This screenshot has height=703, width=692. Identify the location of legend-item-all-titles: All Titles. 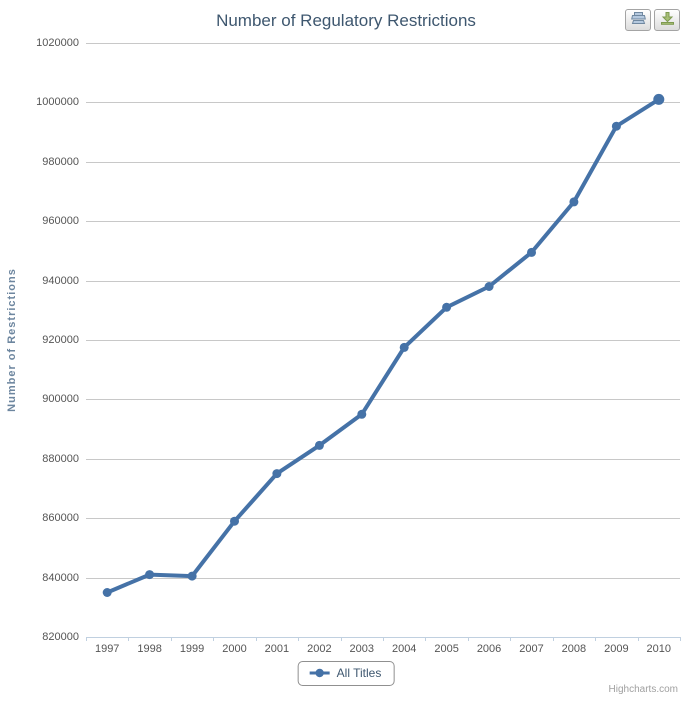
(346, 673).